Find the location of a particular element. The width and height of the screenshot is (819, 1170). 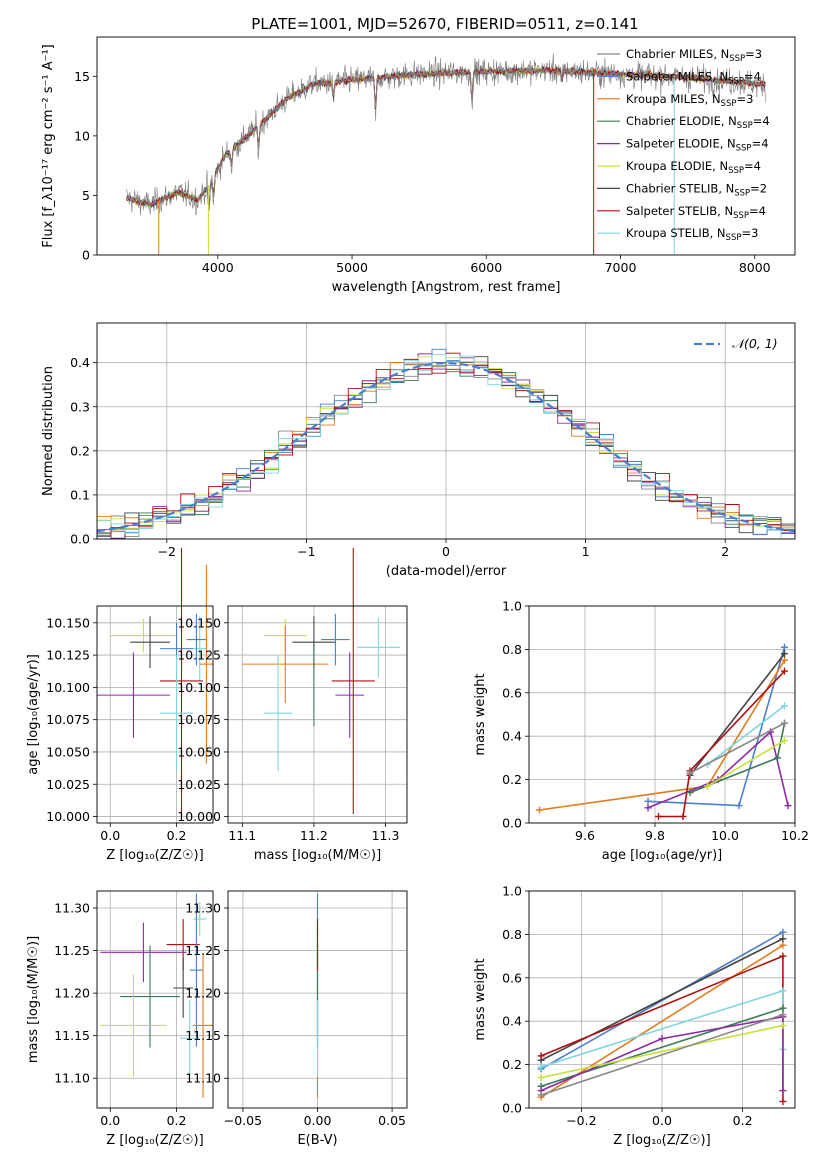

x-tick-label: 10.0 is located at coordinates (725, 835).